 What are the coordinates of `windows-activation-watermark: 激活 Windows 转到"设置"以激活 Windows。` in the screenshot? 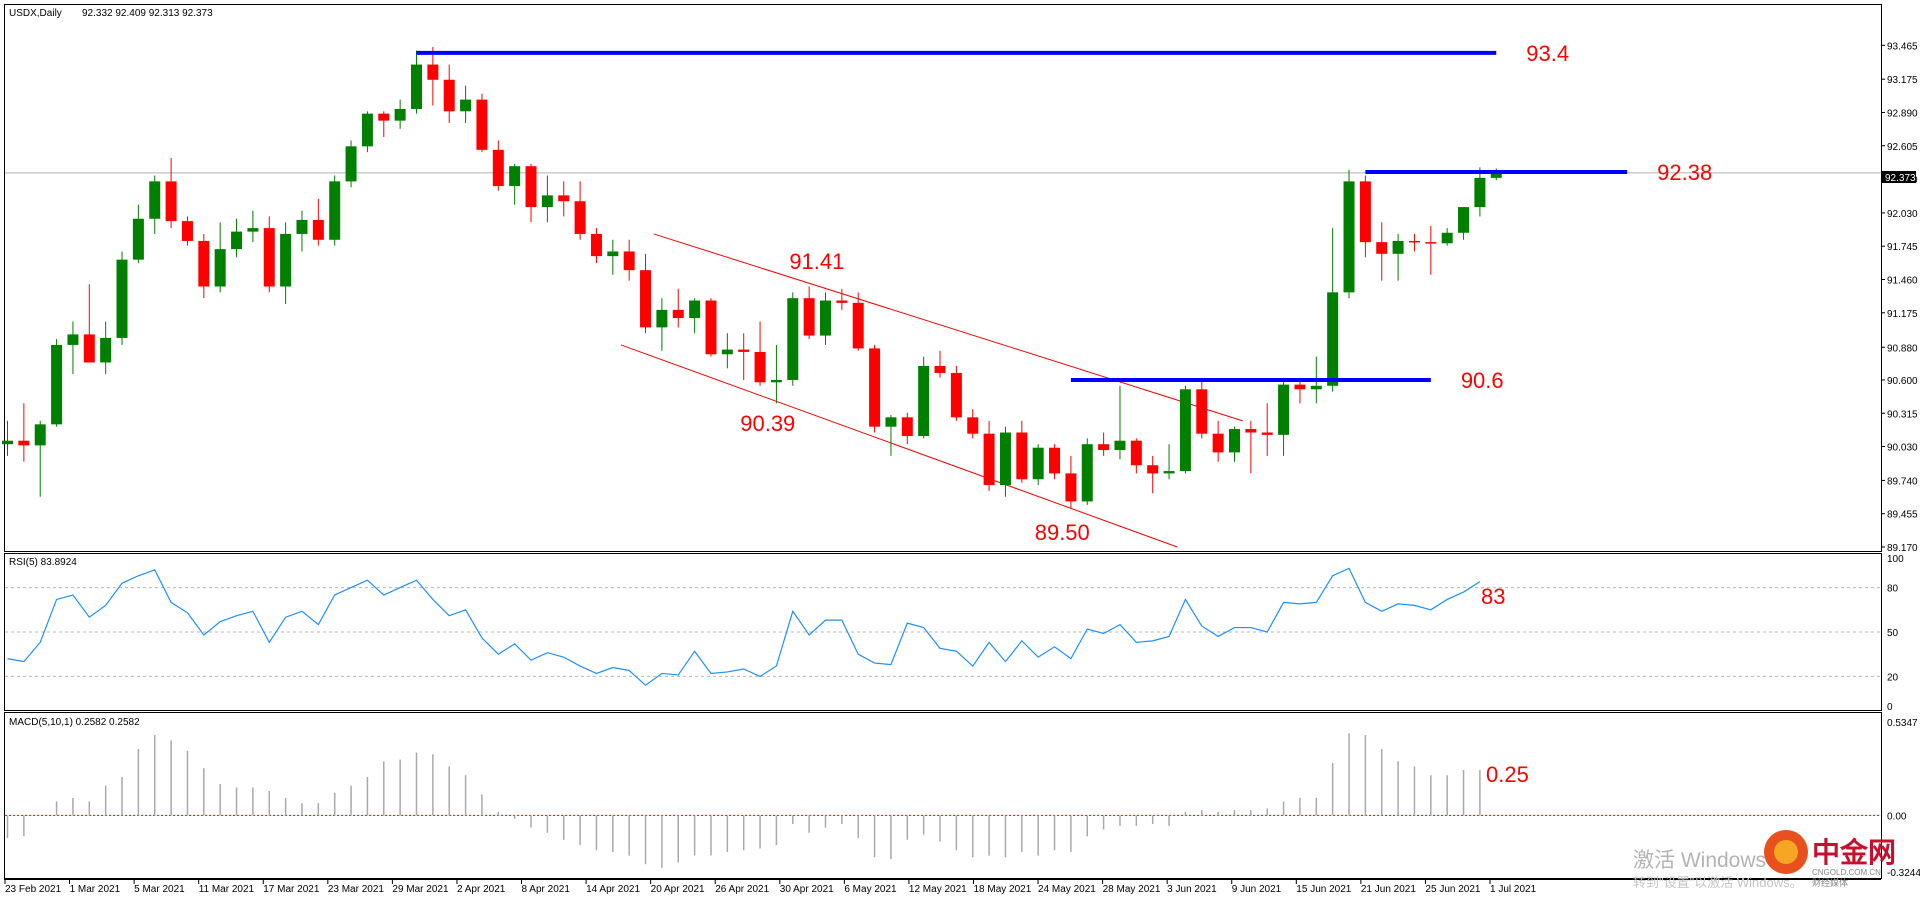 It's located at (1718, 869).